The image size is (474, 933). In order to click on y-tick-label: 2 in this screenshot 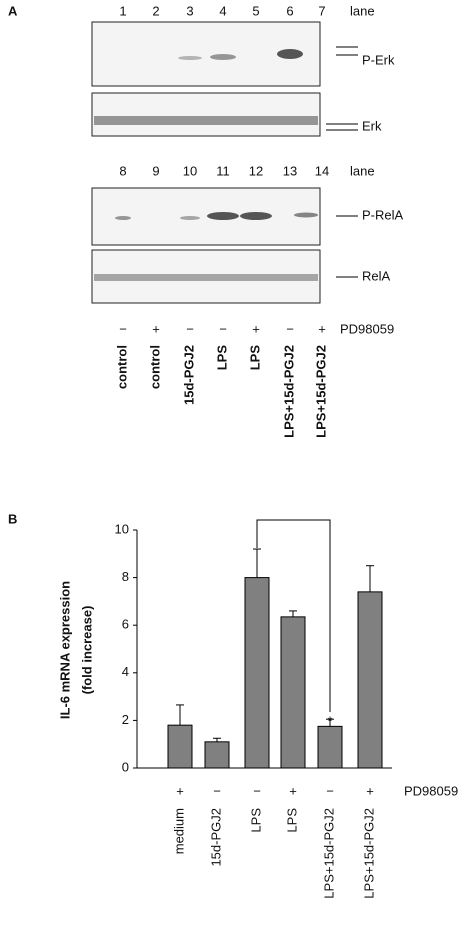, I will do `click(125, 719)`.